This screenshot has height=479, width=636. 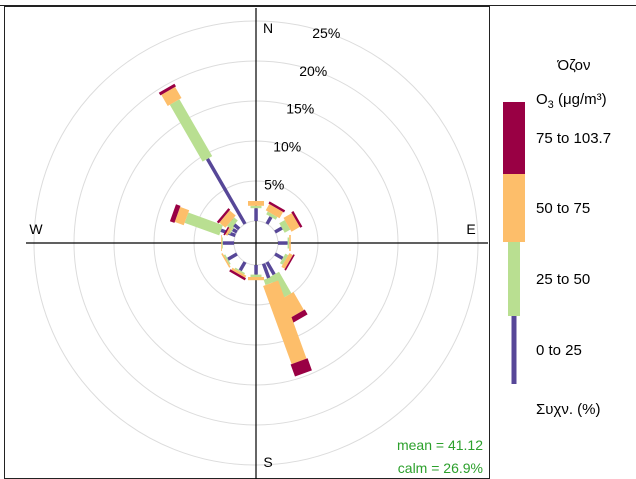 I want to click on spoke-210-75-to-103.7, so click(x=237, y=275).